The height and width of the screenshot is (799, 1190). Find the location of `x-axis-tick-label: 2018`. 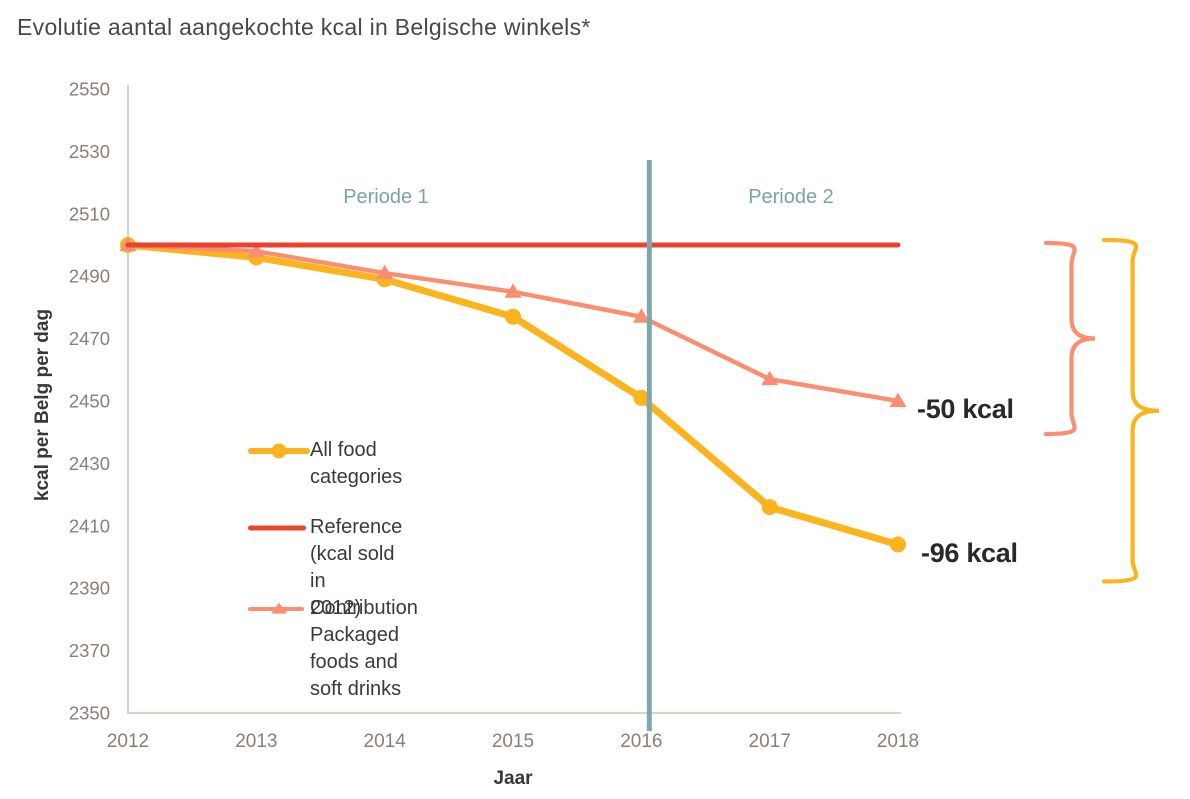

x-axis-tick-label: 2018 is located at coordinates (898, 741).